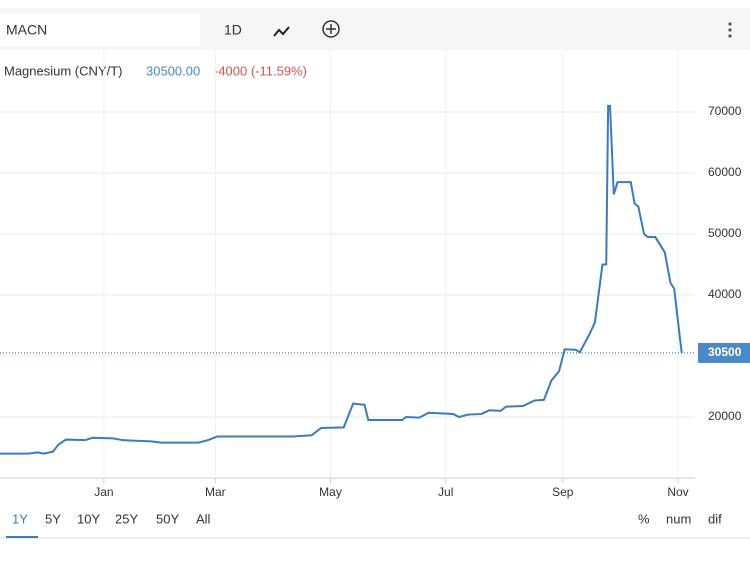 The height and width of the screenshot is (562, 750). Describe the element at coordinates (103, 492) in the screenshot. I see `x-tick-label: Jan` at that location.